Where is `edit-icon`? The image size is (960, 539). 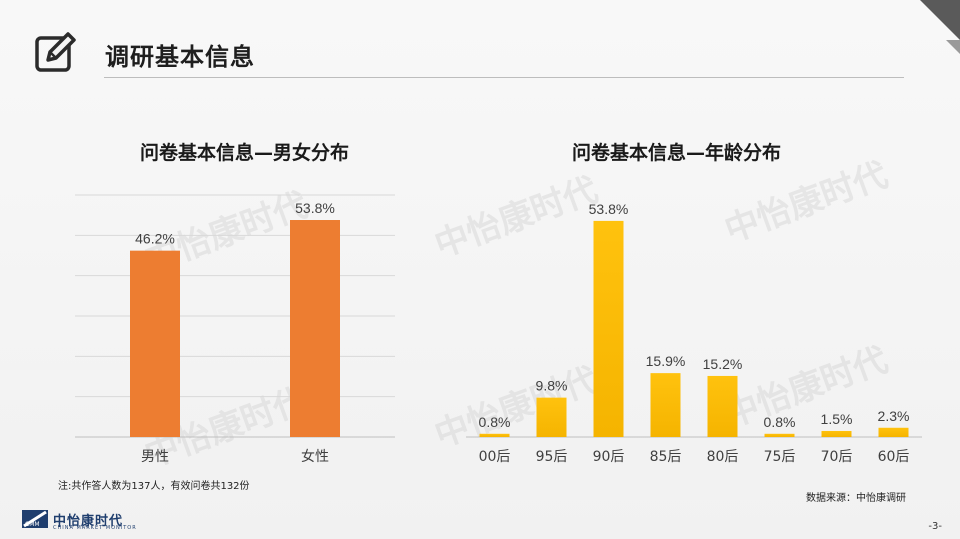
edit-icon is located at coordinates (55, 52).